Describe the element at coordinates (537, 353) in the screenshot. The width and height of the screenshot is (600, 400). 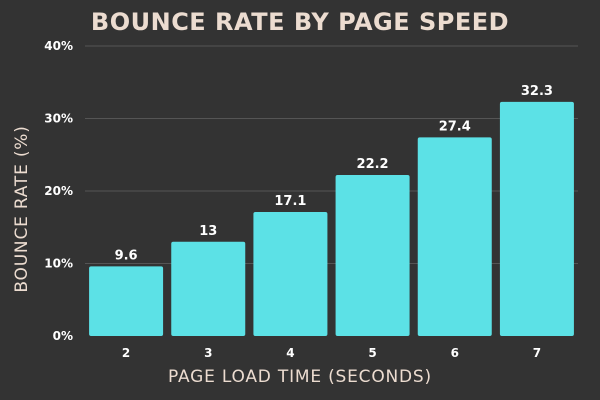
I see `x-tick-label: 7` at that location.